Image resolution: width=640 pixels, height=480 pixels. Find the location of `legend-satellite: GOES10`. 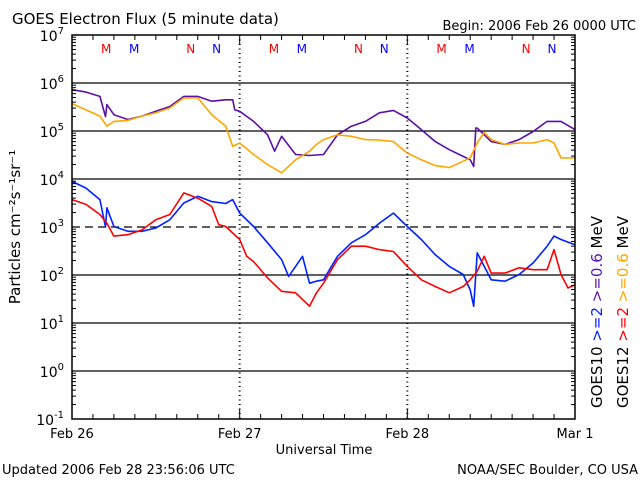

legend-satellite: GOES10 is located at coordinates (597, 377).